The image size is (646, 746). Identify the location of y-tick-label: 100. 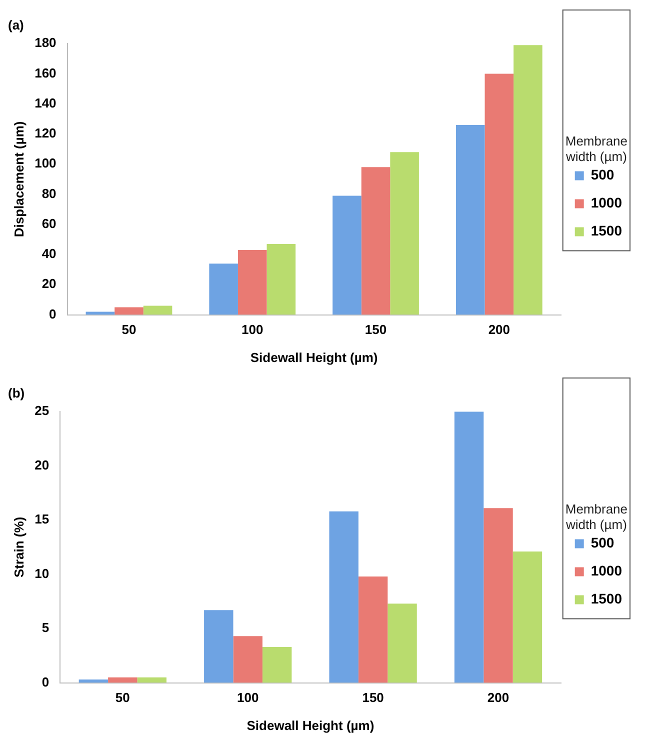
(45, 163).